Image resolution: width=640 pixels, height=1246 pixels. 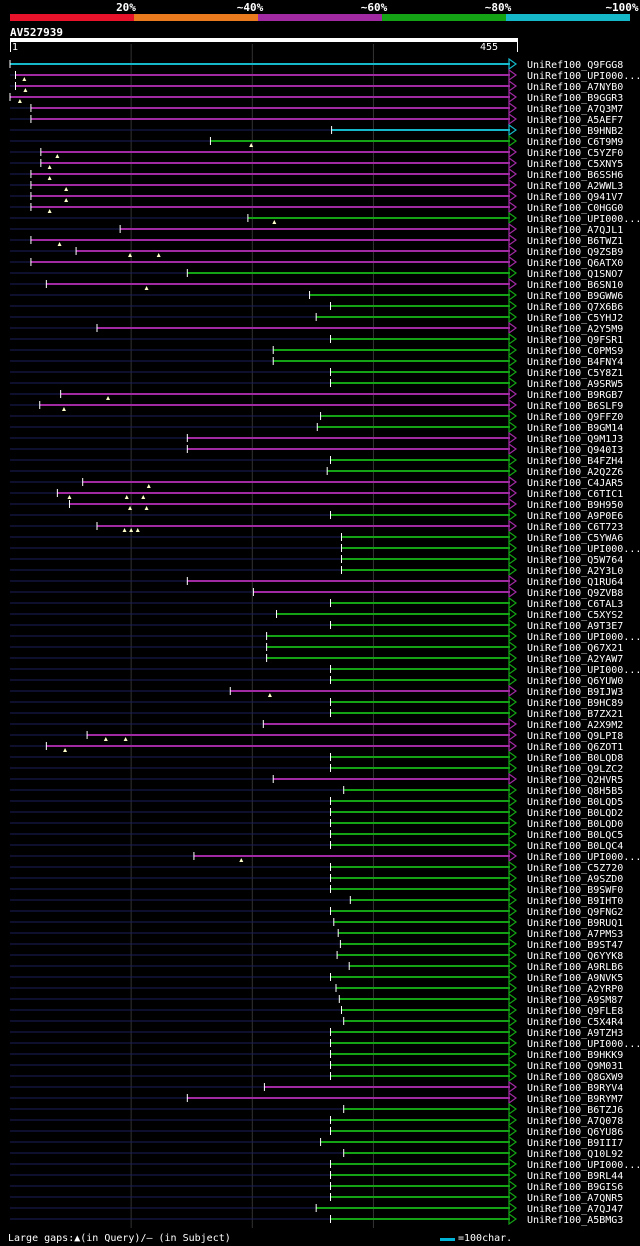 I want to click on hit-label: UniRef100_B9GM14, so click(x=575, y=428).